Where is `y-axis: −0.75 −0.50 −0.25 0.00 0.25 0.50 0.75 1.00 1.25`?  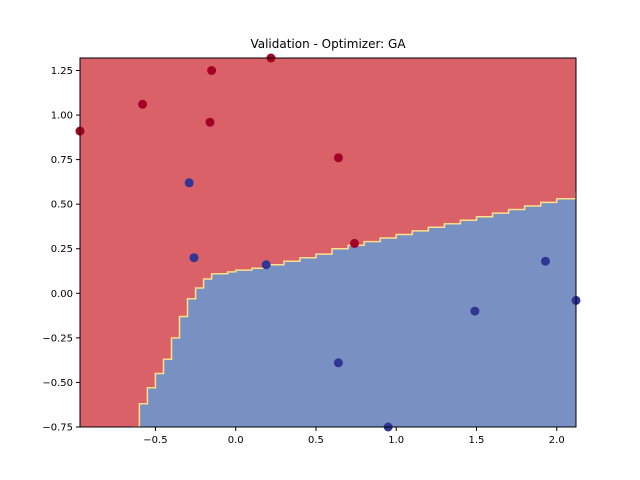 y-axis: −0.75 −0.50 −0.25 0.00 0.25 0.50 0.75 1.00 1.25 is located at coordinates (61, 250).